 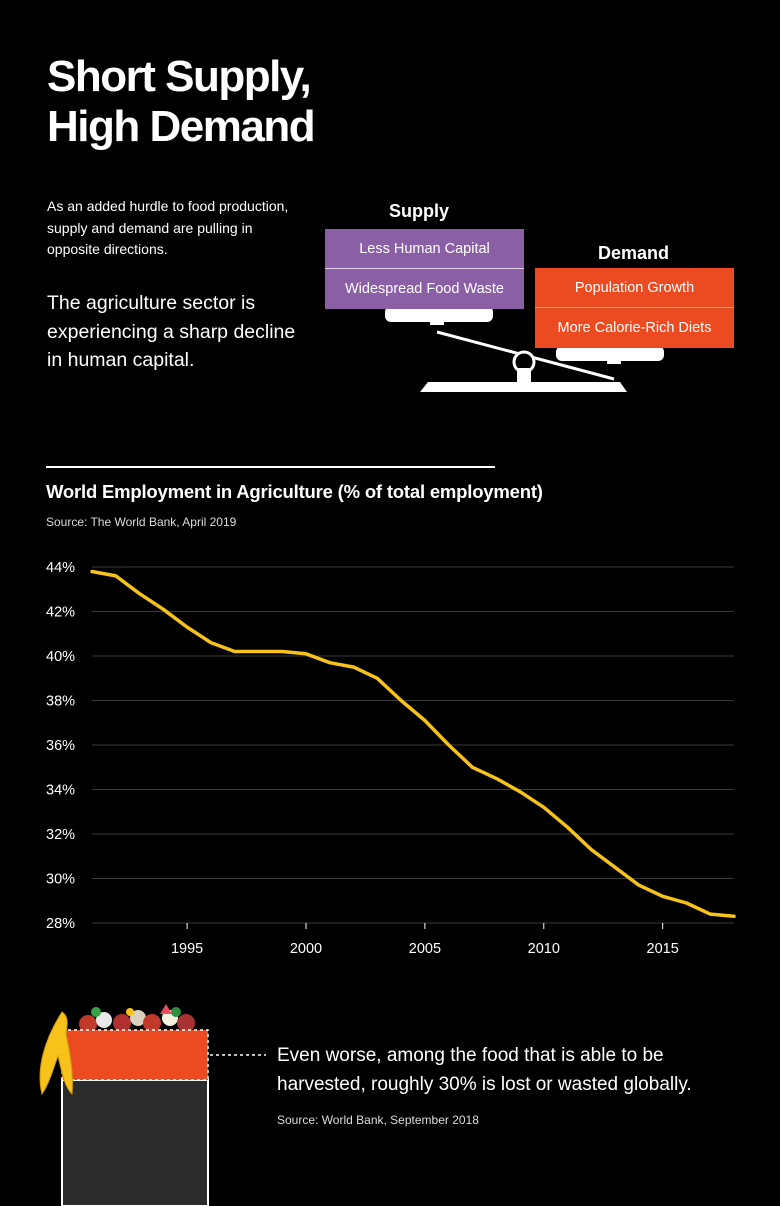 I want to click on demand-divider, so click(x=634, y=307).